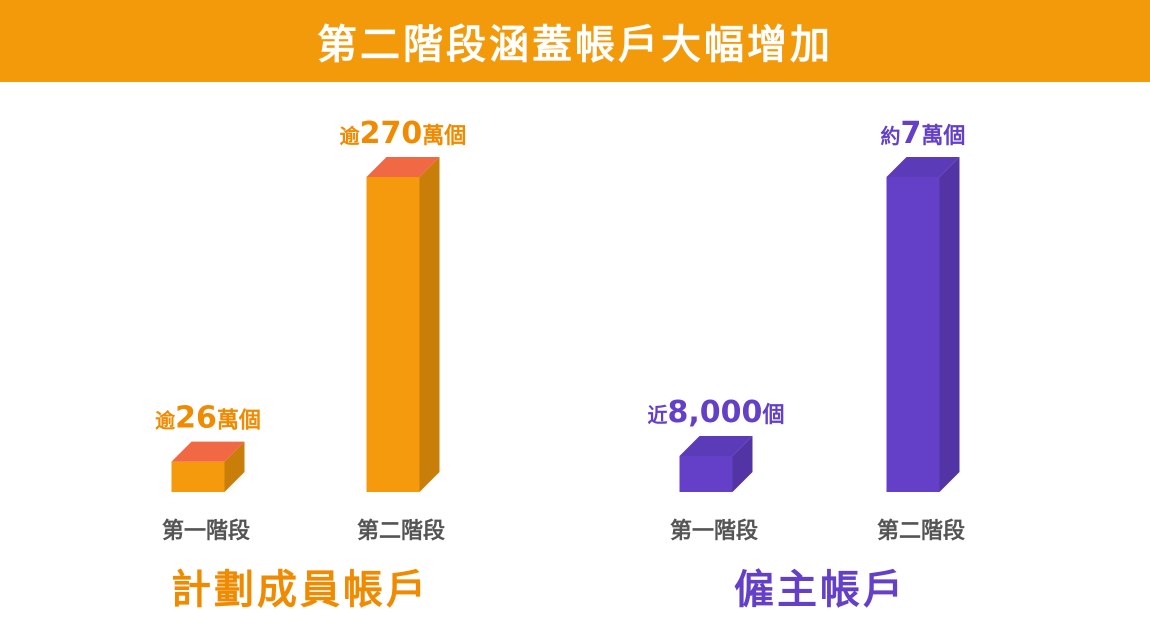 Image resolution: width=1150 pixels, height=624 pixels. Describe the element at coordinates (714, 531) in the screenshot. I see `category-label-employers-1: 第一階段` at that location.